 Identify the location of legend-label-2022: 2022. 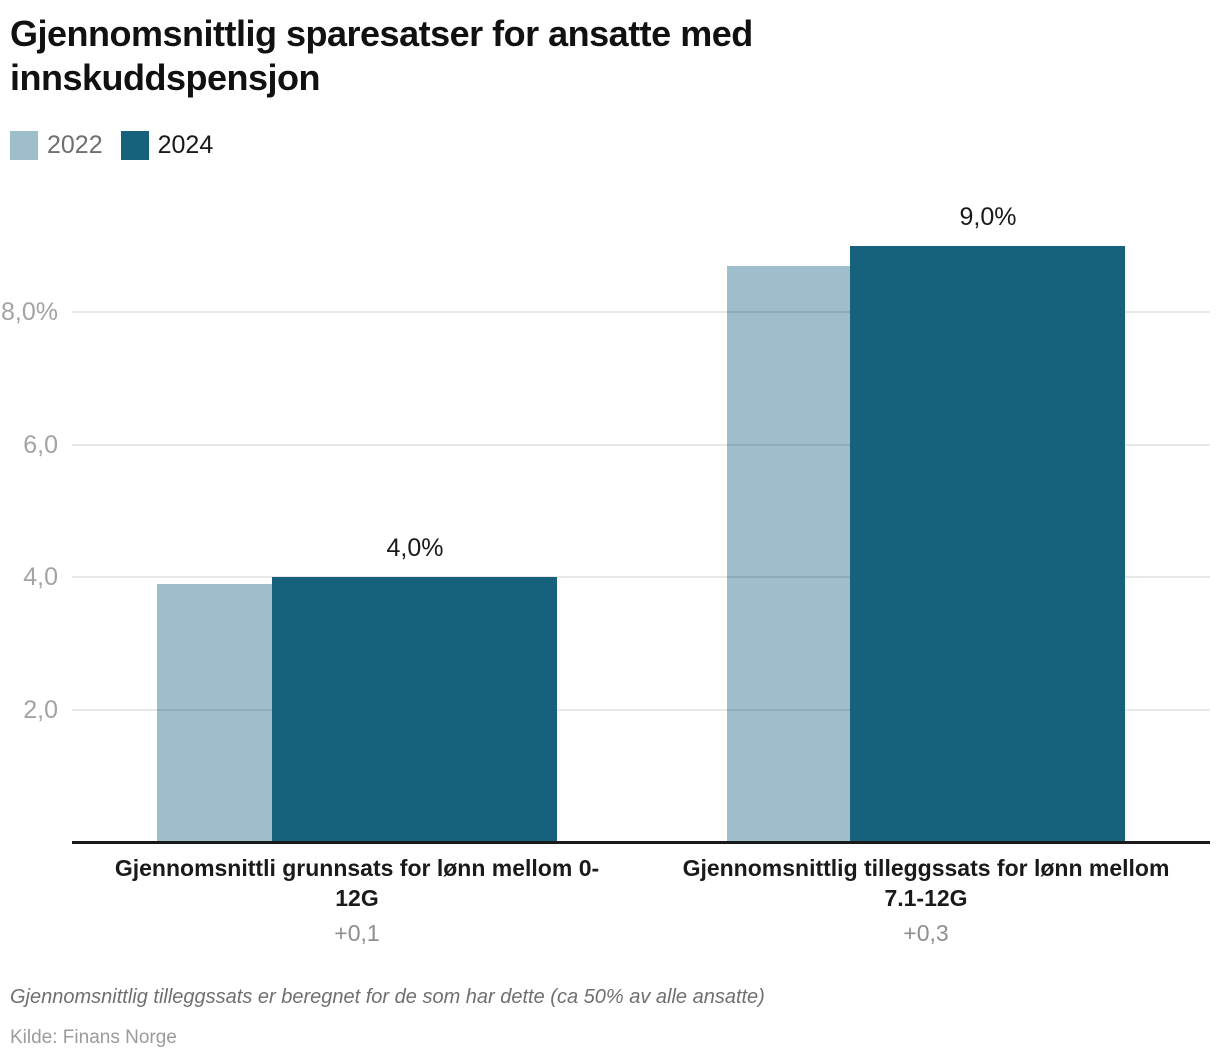
(75, 145).